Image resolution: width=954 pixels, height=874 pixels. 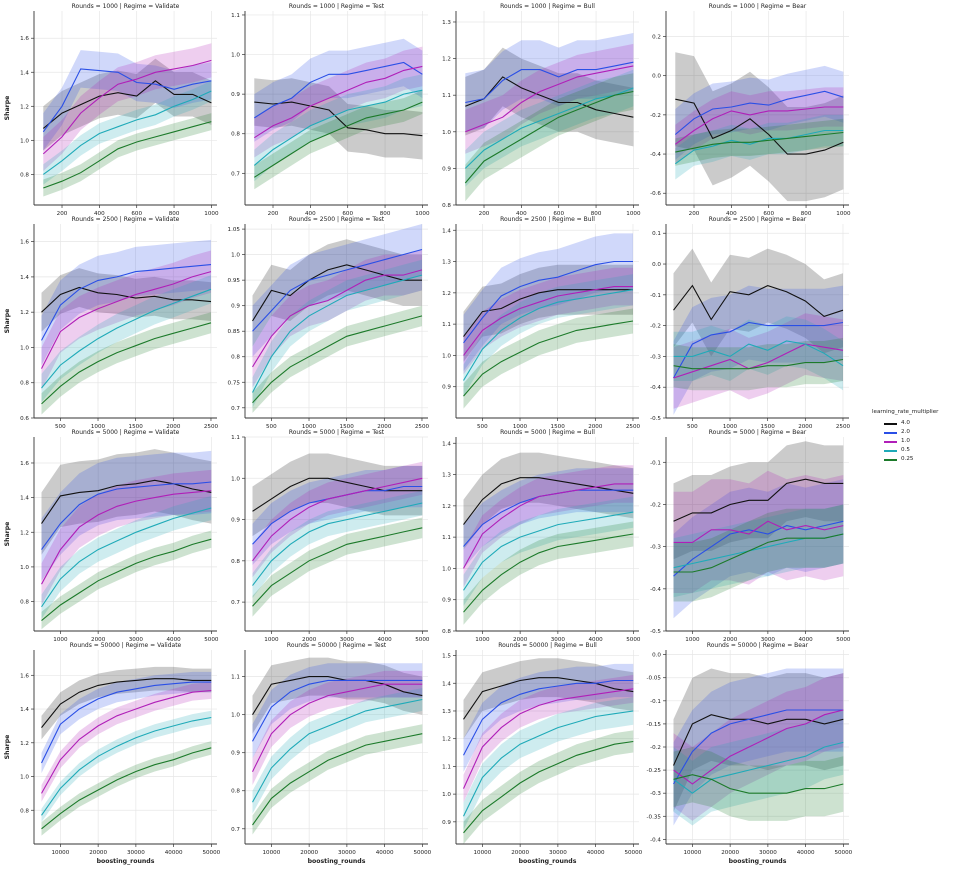 I want to click on panel-title: Rounds = 1000 | Regime = Validate, so click(x=126, y=6).